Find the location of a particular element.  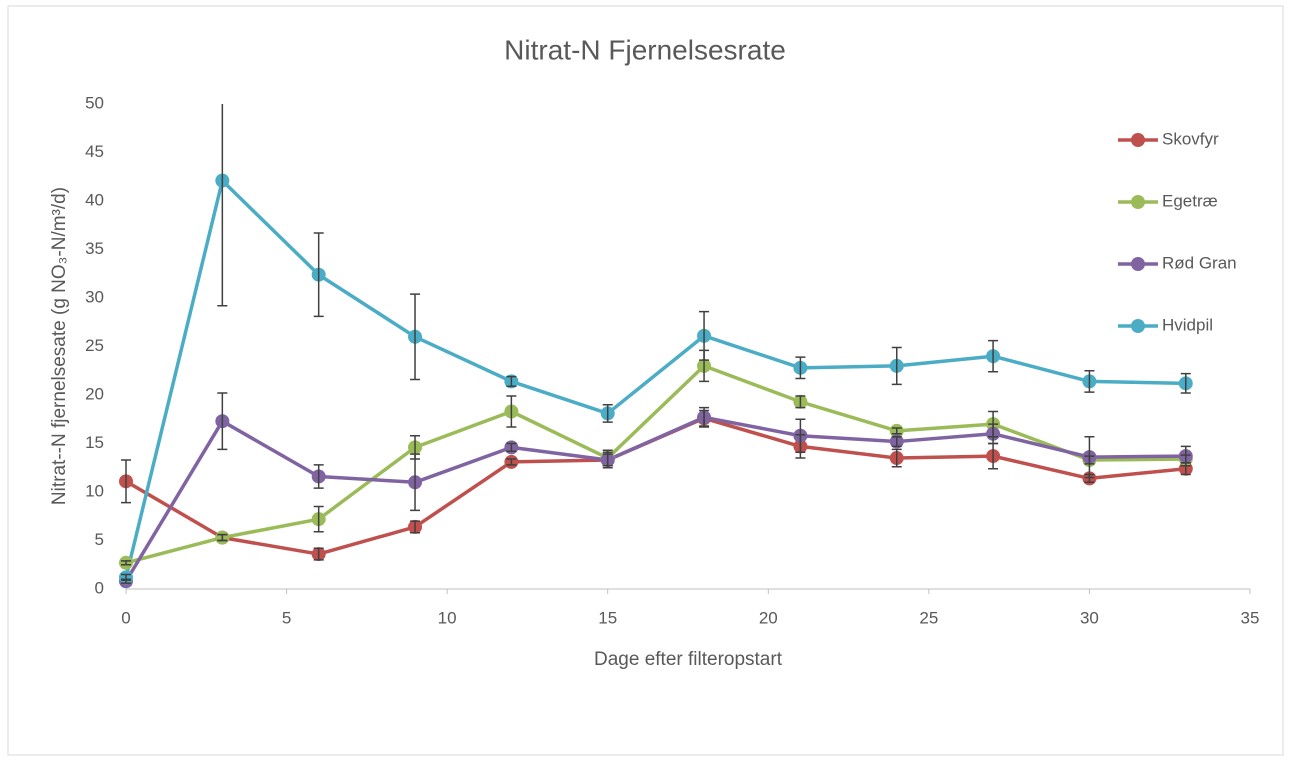

y-tick-label: 50 is located at coordinates (94, 102).